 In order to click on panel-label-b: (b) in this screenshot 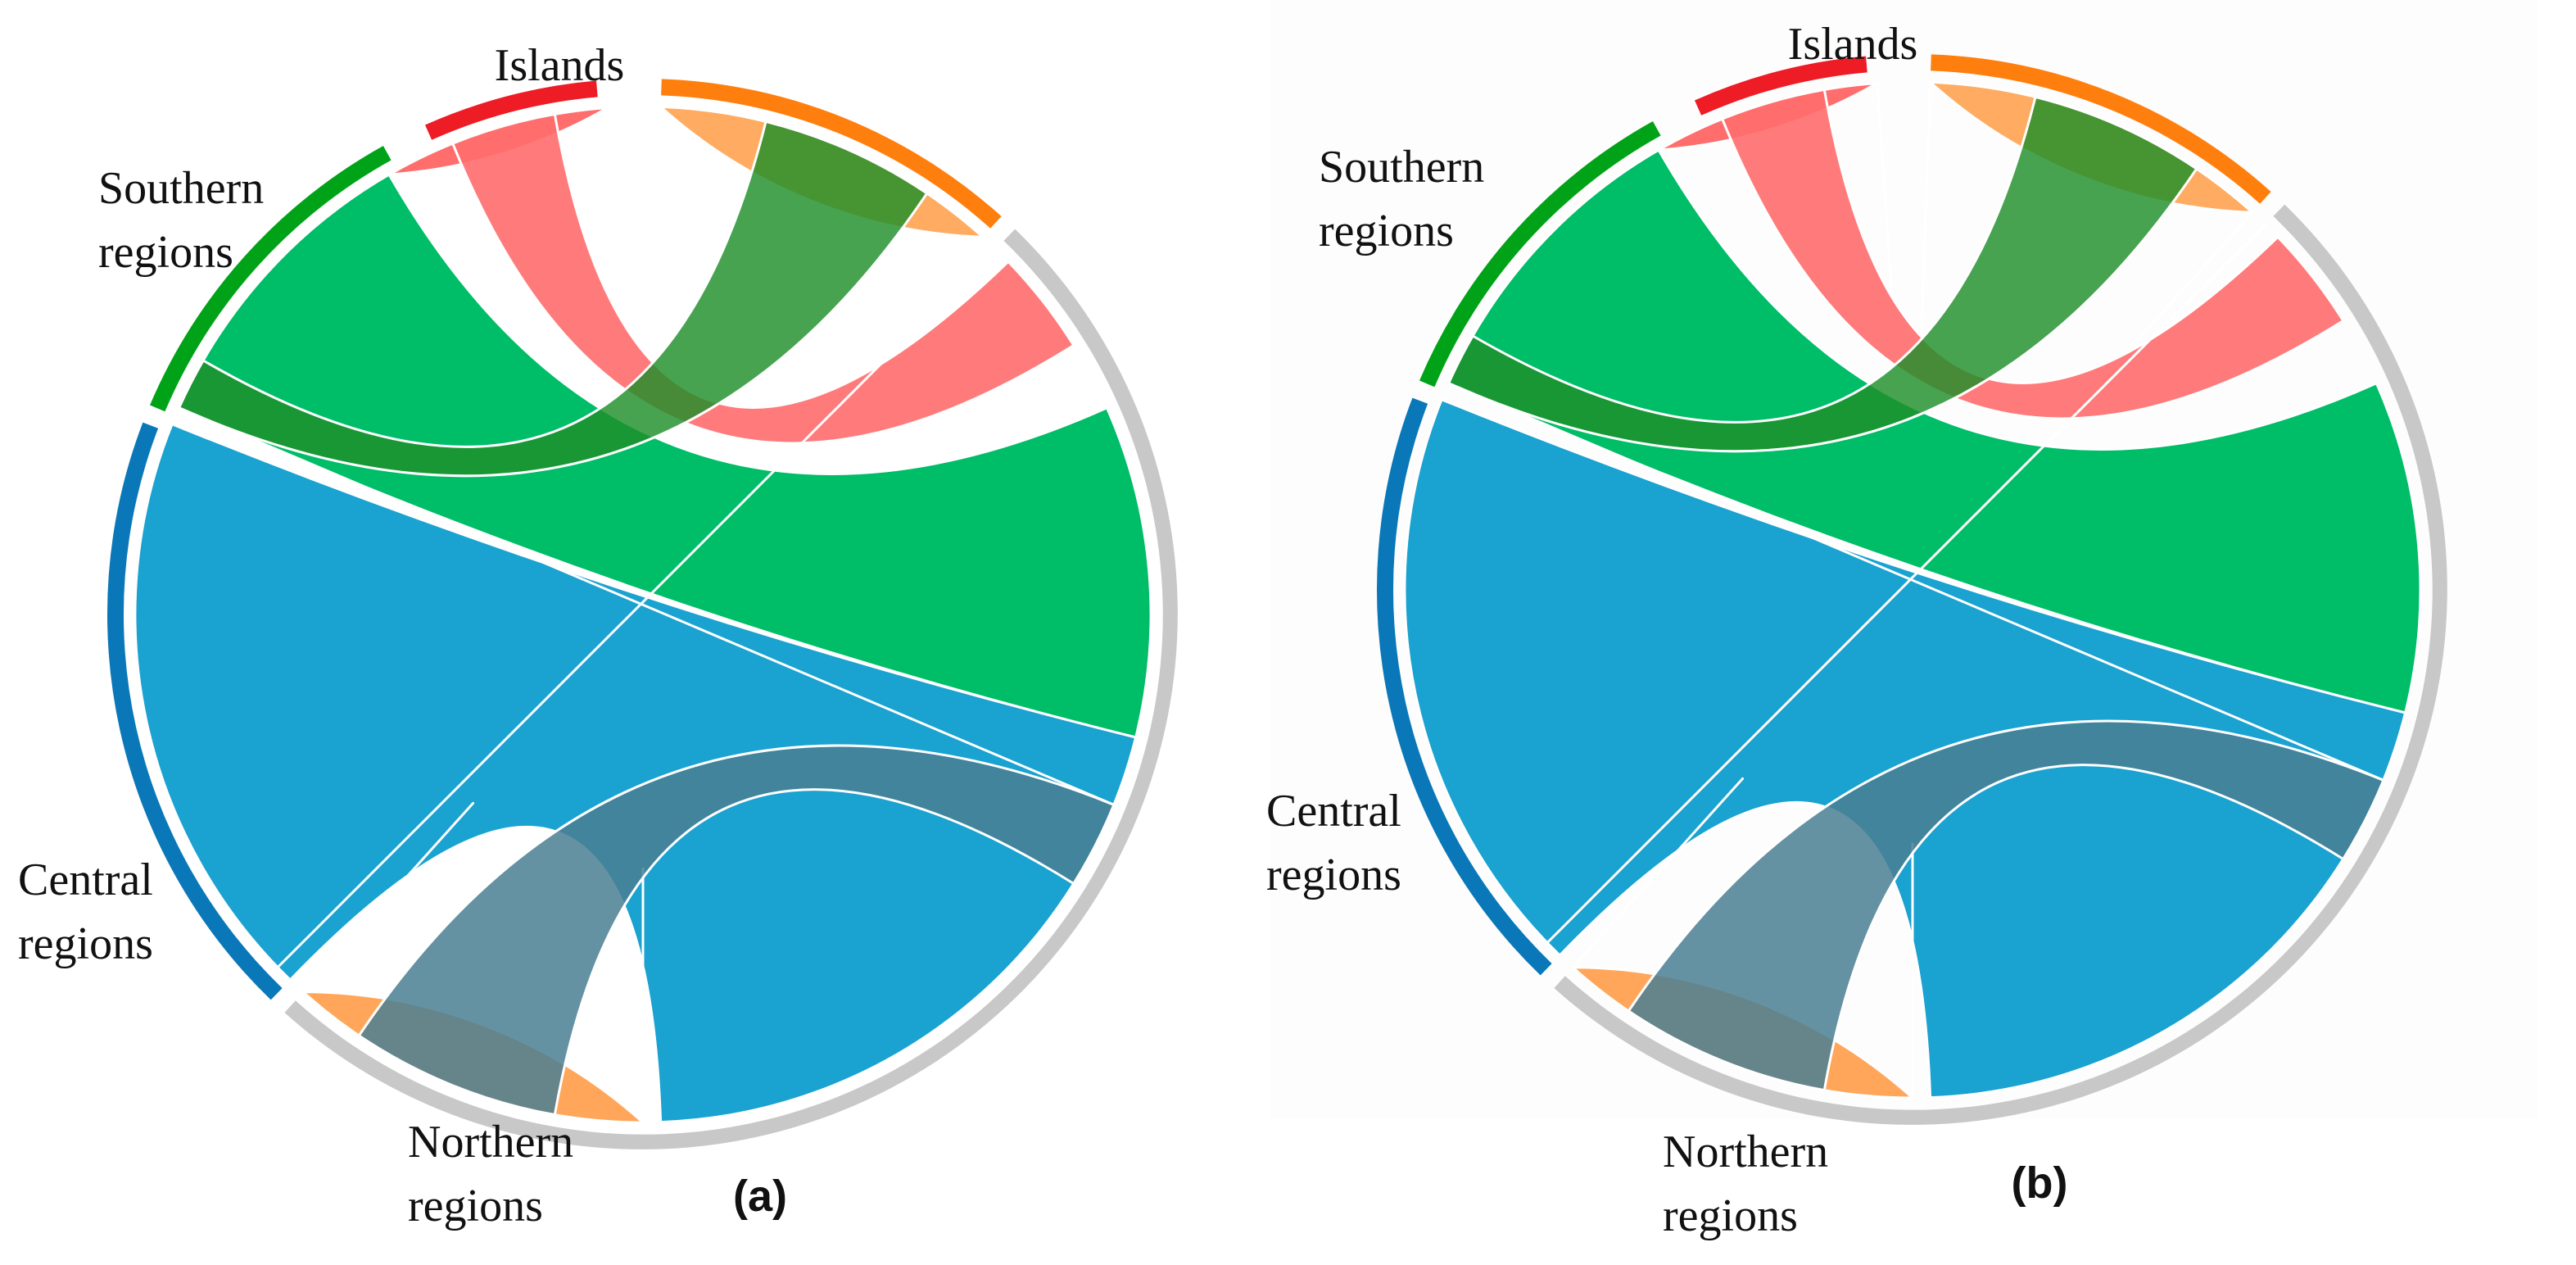, I will do `click(2040, 1183)`.